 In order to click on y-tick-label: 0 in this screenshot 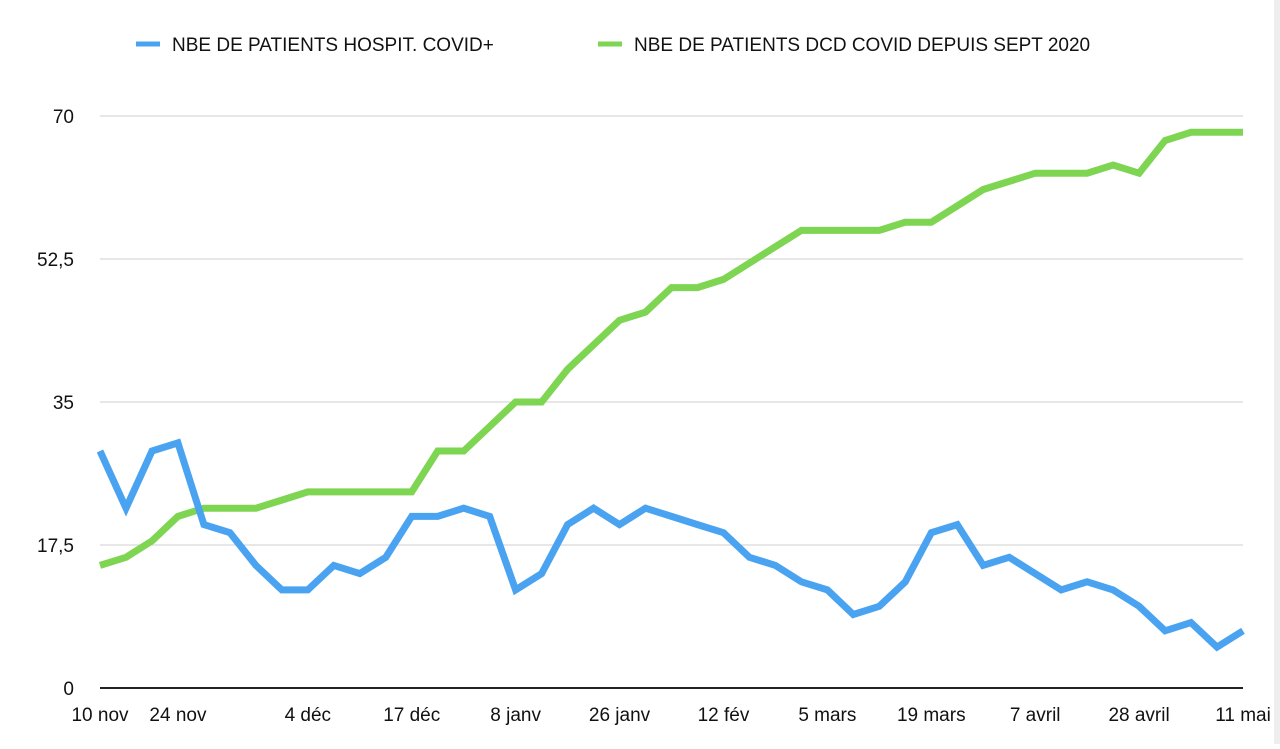, I will do `click(68, 689)`.